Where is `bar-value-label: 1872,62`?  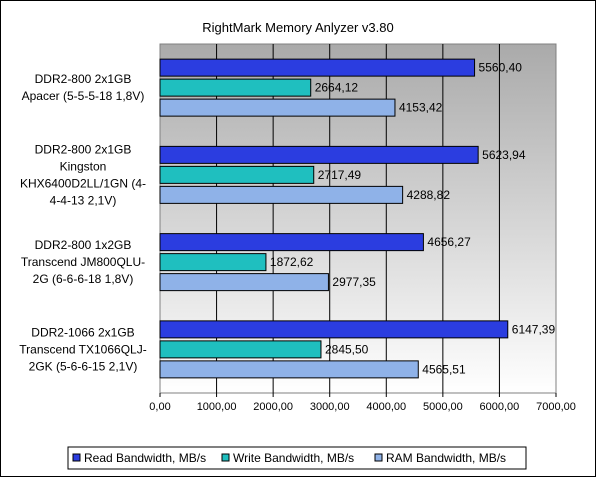 bar-value-label: 1872,62 is located at coordinates (292, 262).